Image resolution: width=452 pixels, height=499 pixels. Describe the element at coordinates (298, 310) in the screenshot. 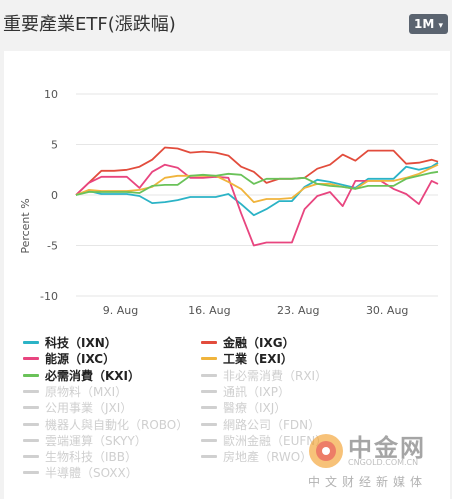

I see `x-tick-label: 23. Aug` at that location.